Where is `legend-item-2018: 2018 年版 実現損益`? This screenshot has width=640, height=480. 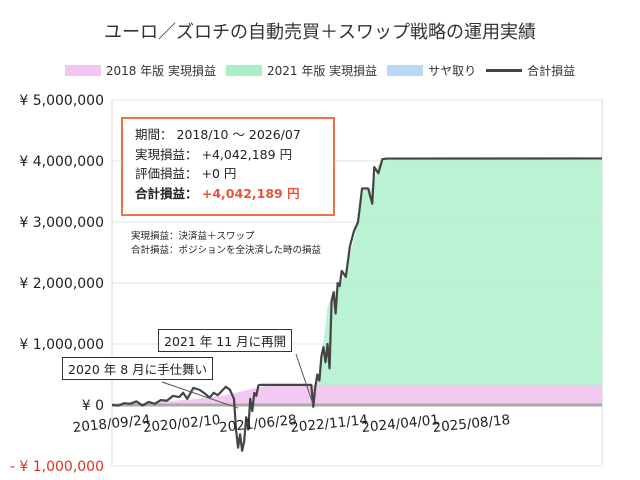
legend-item-2018: 2018 年版 実現損益 is located at coordinates (140, 70).